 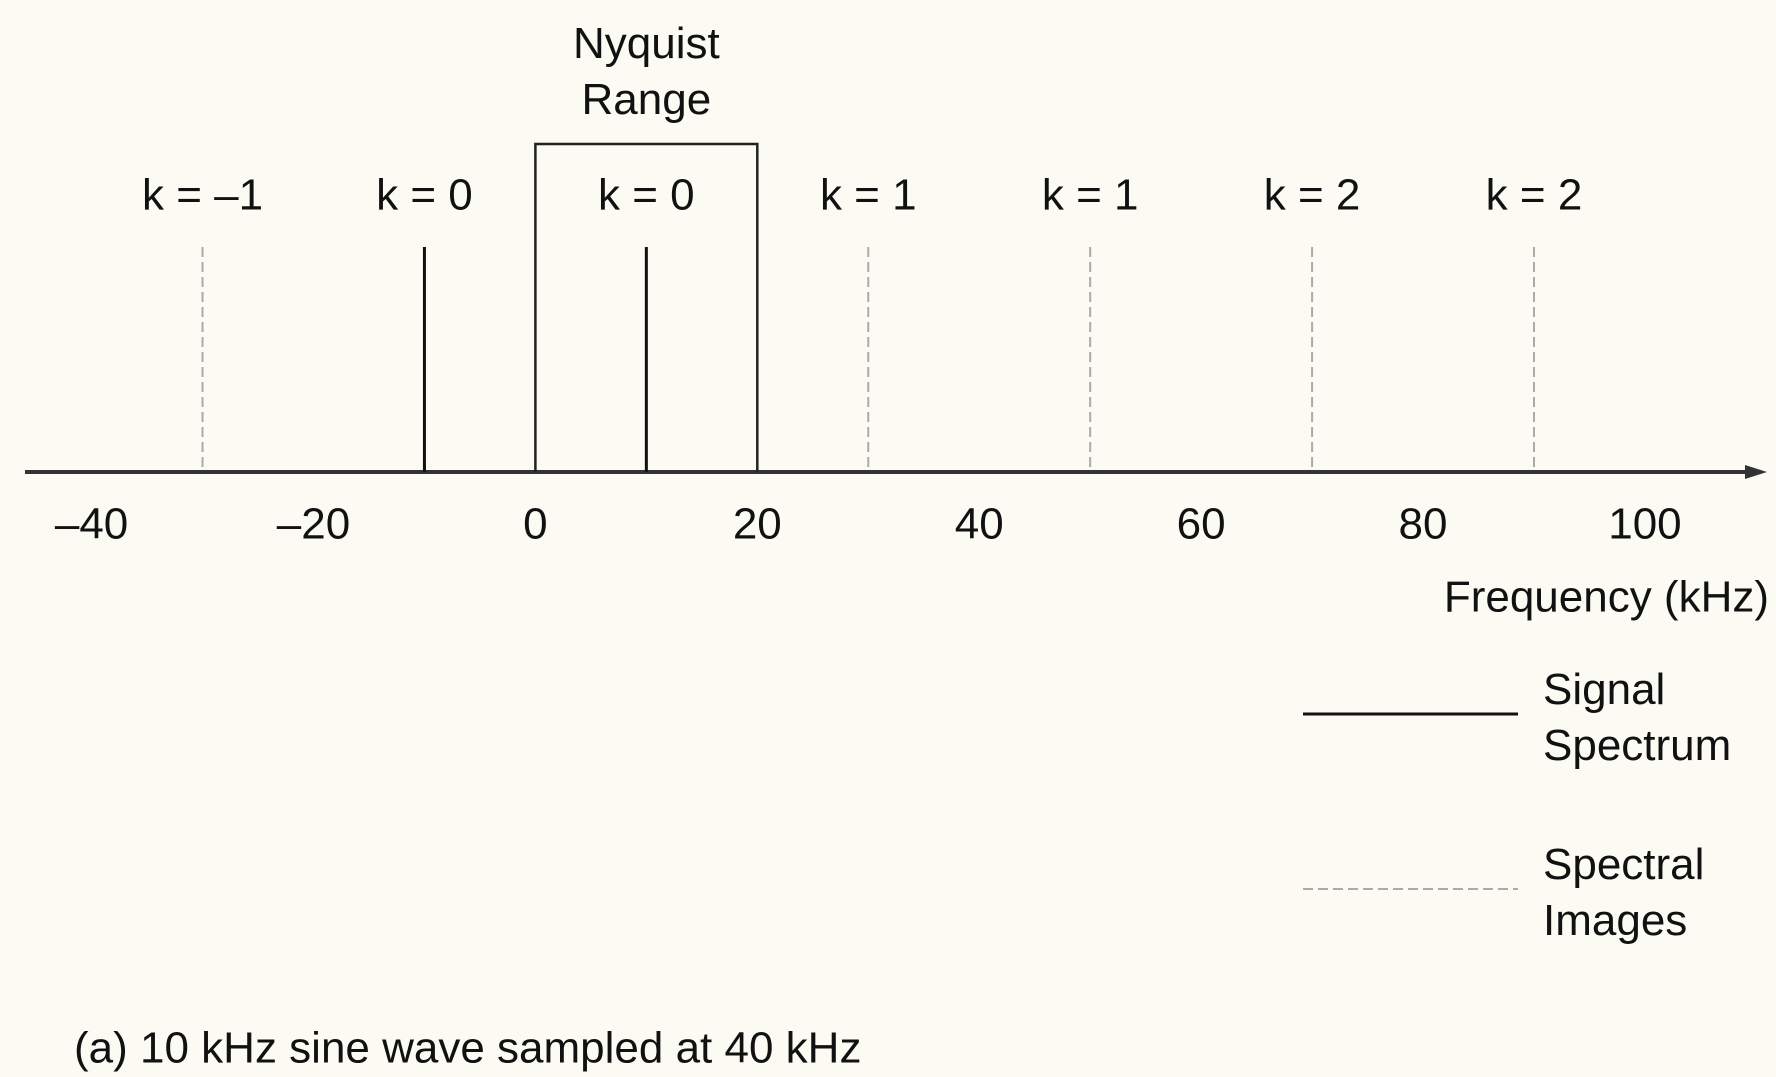 What do you see at coordinates (313, 524) in the screenshot?
I see `x-tick-label: –20` at bounding box center [313, 524].